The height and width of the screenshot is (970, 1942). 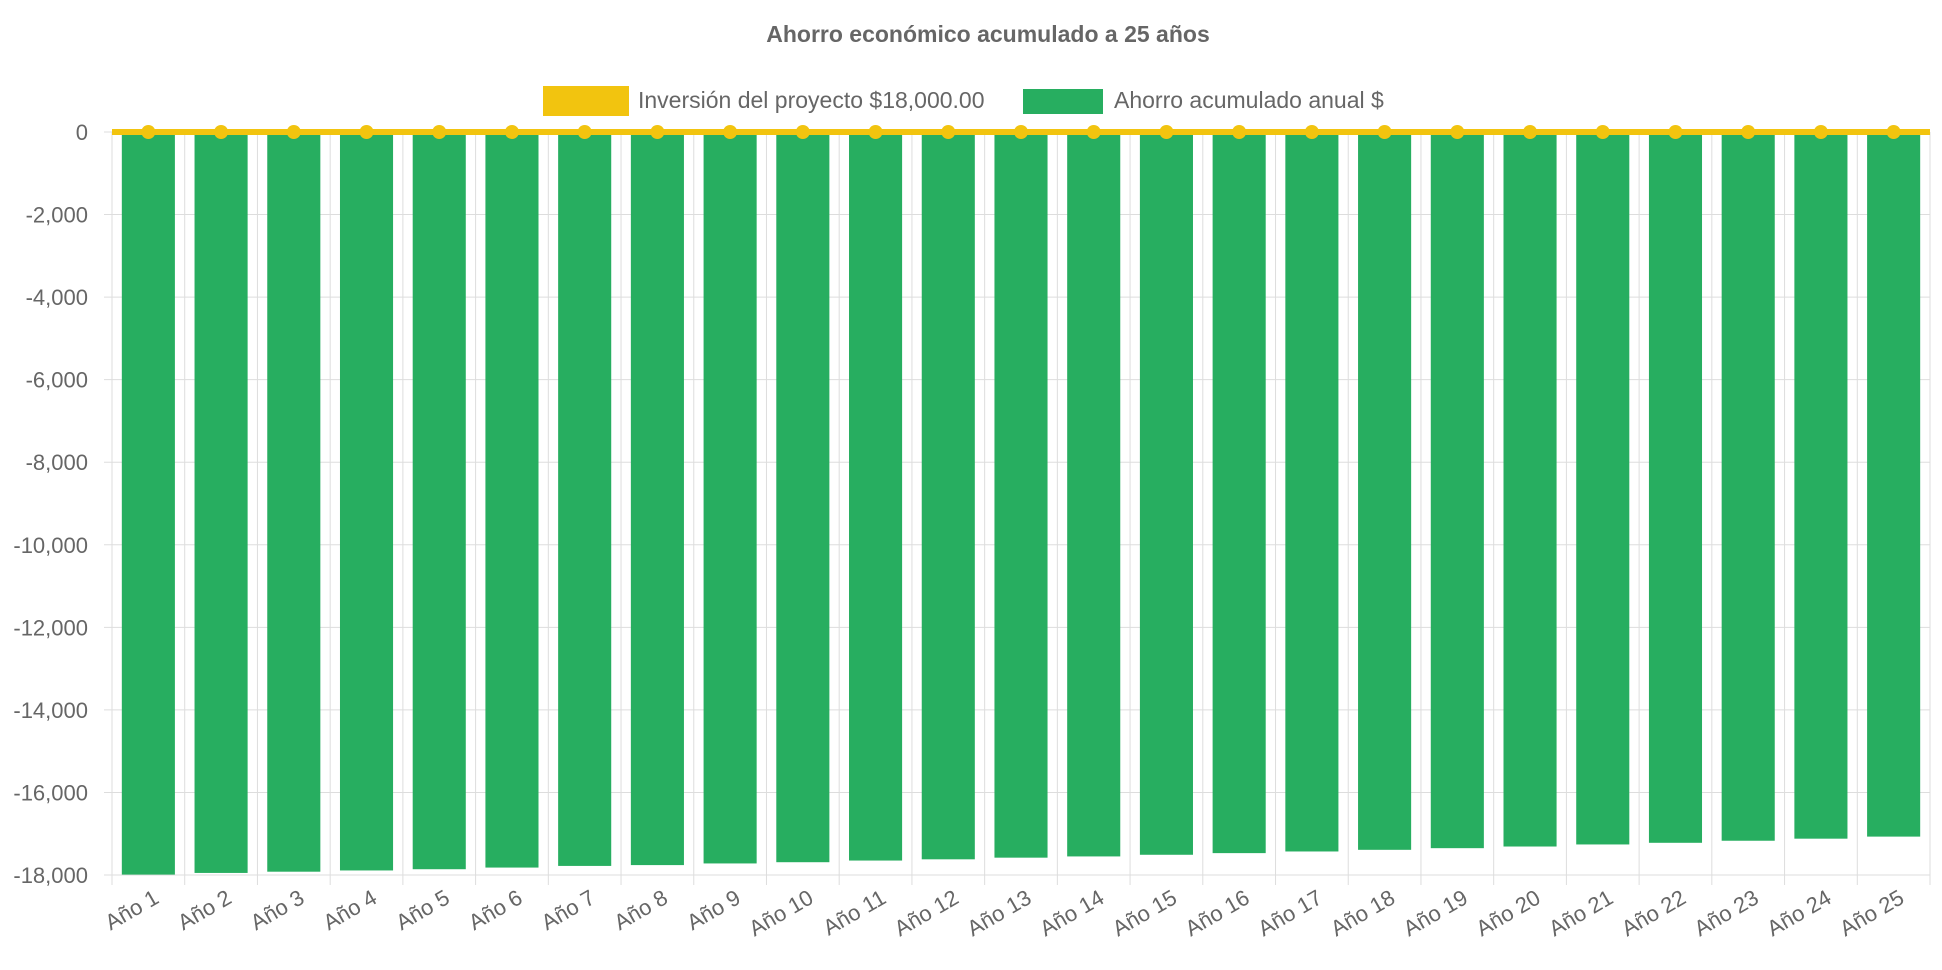 What do you see at coordinates (926, 913) in the screenshot?
I see `x-tick-label: Año 12` at bounding box center [926, 913].